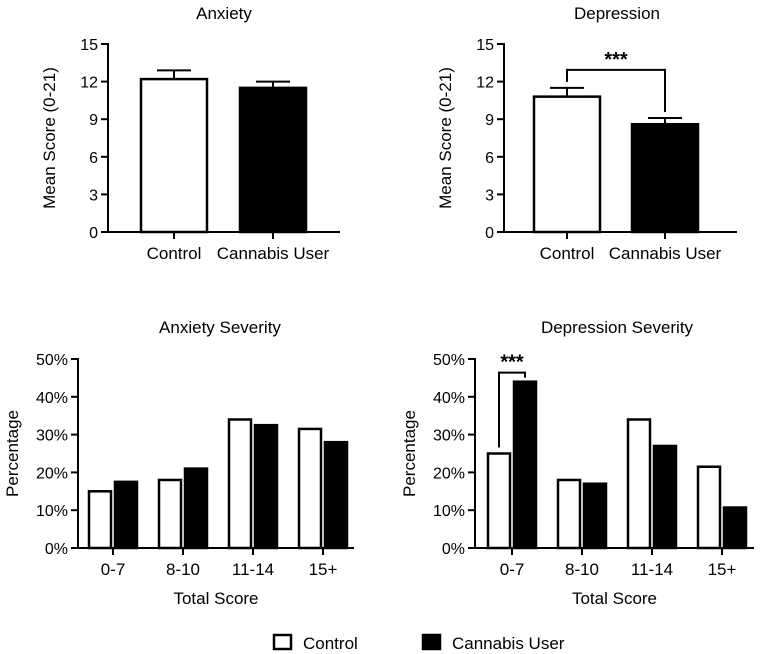 The image size is (765, 654). Describe the element at coordinates (431, 642) in the screenshot. I see `legend-swatch-cannabis` at that location.